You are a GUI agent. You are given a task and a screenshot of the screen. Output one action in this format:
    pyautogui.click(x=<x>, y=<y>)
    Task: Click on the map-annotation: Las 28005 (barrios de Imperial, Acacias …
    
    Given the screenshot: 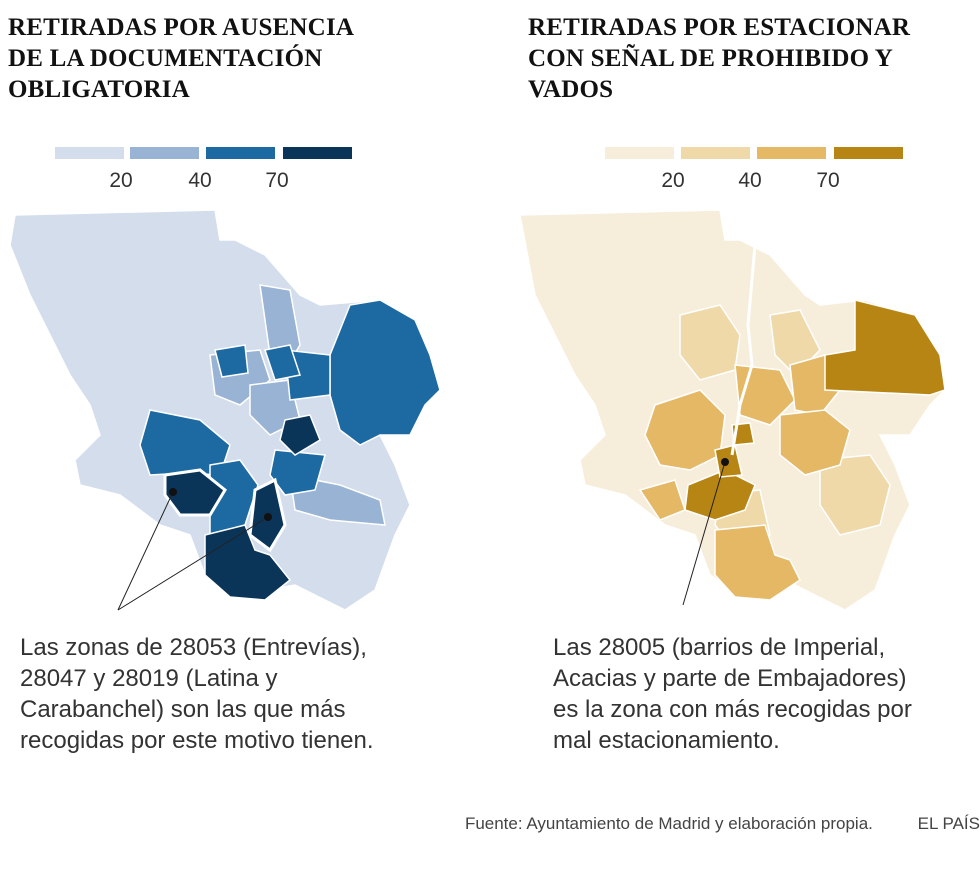 What is the action you would take?
    pyautogui.click(x=732, y=694)
    